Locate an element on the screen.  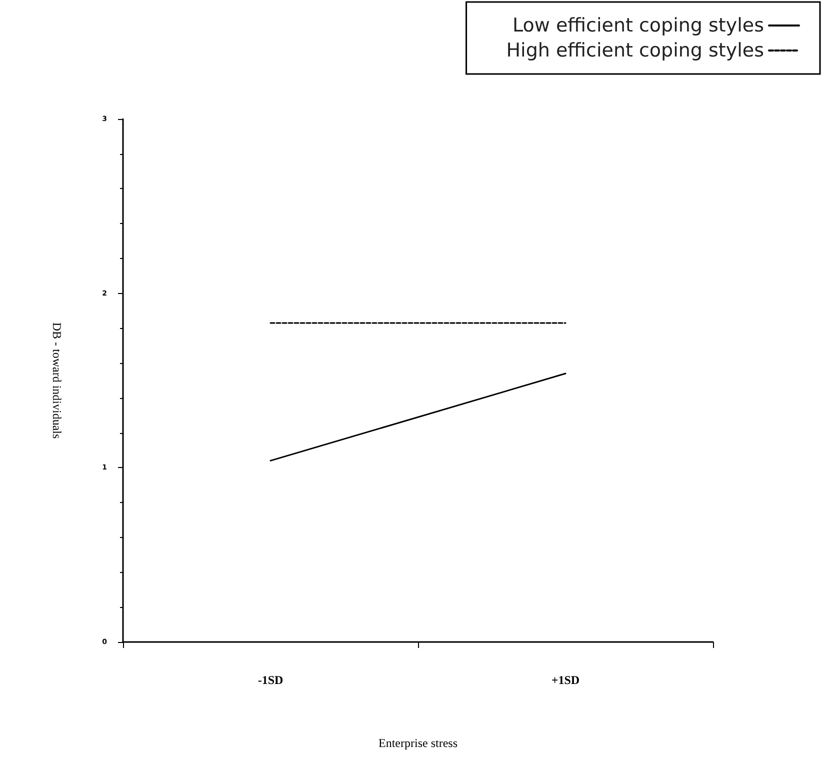
x-tick-label: -1SD is located at coordinates (271, 680).